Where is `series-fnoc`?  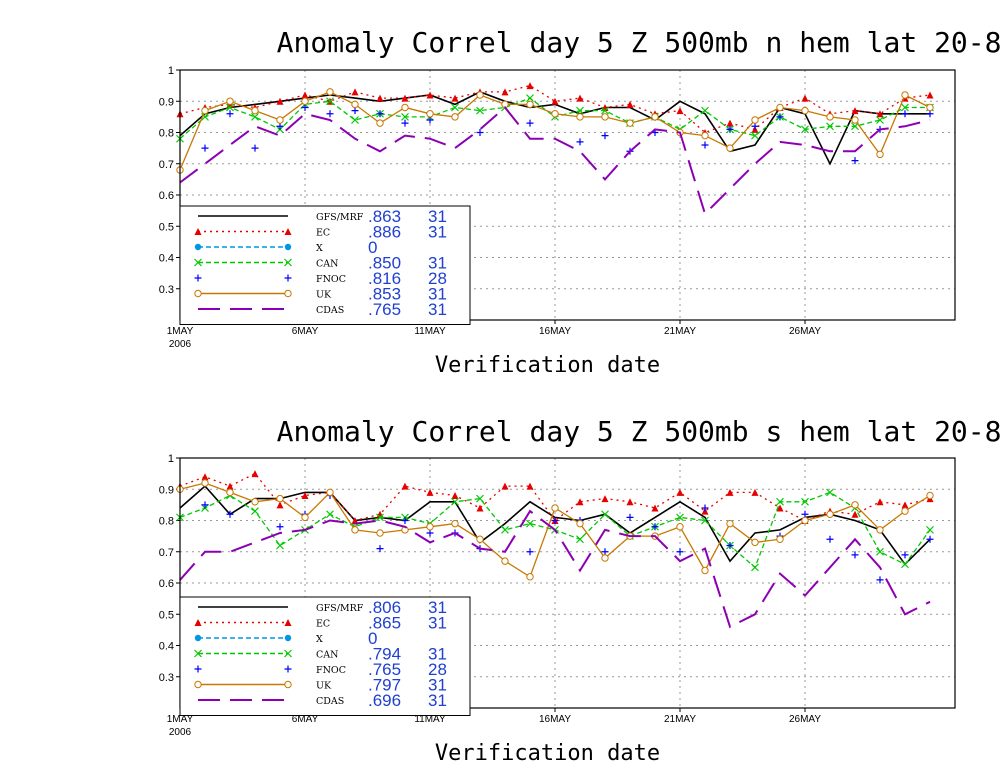 series-fnoc is located at coordinates (567, 538).